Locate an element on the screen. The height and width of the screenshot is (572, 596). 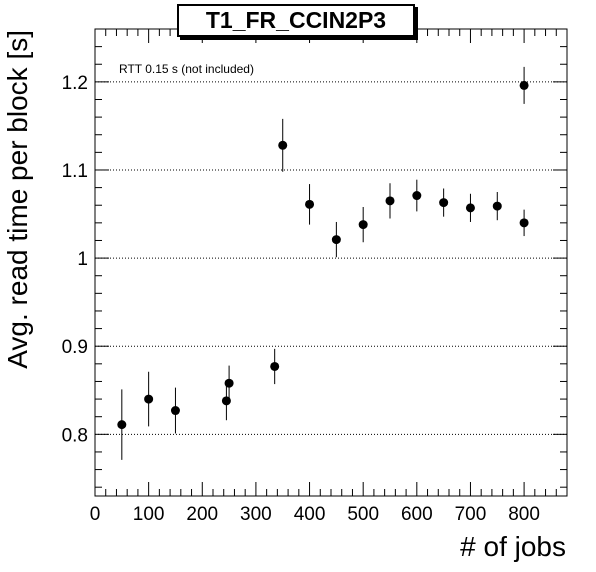
x-tick-label: 400 is located at coordinates (310, 514).